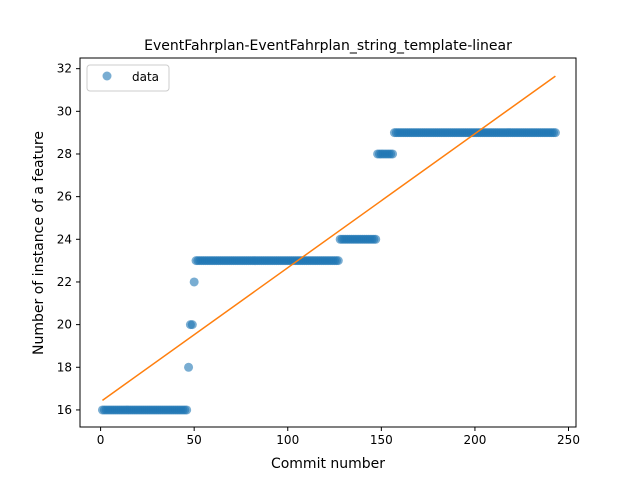 The height and width of the screenshot is (484, 640). I want to click on y-tick-label: 20, so click(64, 325).